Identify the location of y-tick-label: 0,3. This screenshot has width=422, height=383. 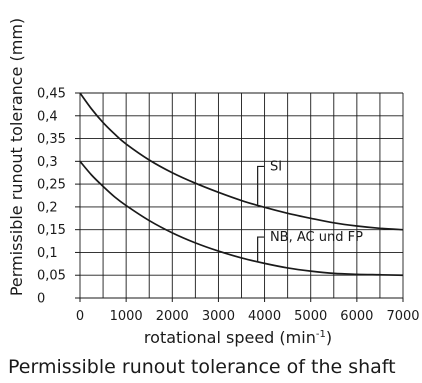
(47, 162).